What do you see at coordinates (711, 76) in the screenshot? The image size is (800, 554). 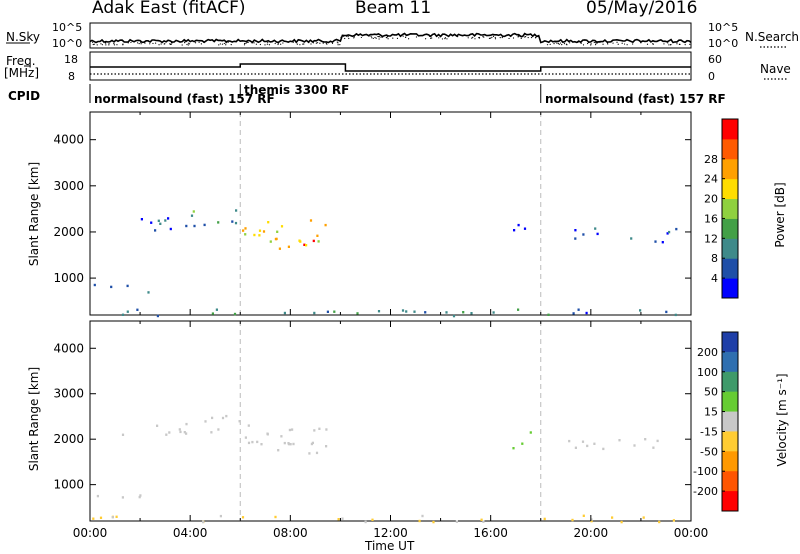 I see `nave-tick-bottom: 0` at bounding box center [711, 76].